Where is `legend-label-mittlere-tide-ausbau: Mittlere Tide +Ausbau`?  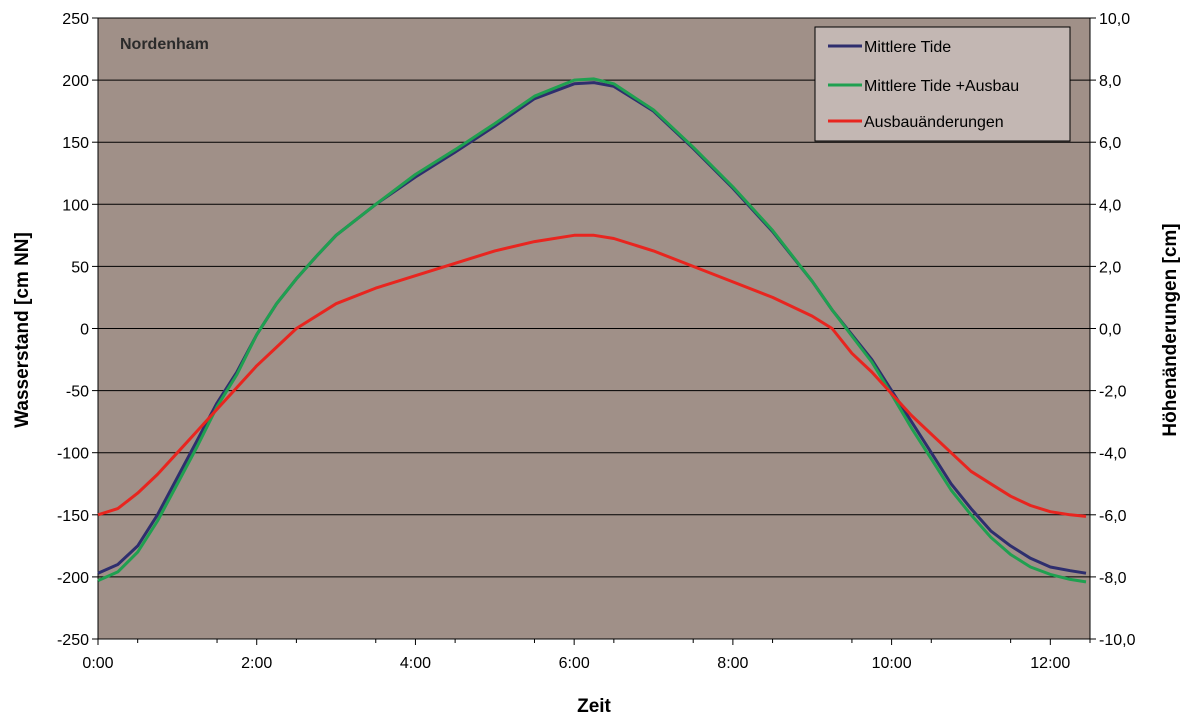 legend-label-mittlere-tide-ausbau: Mittlere Tide +Ausbau is located at coordinates (941, 86).